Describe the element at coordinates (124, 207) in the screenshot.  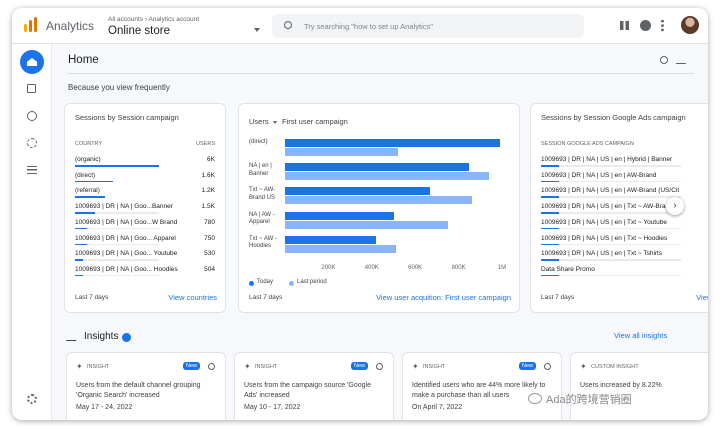
I see `row-label: 1009693 | DR | NA | Goo...Banner` at that location.